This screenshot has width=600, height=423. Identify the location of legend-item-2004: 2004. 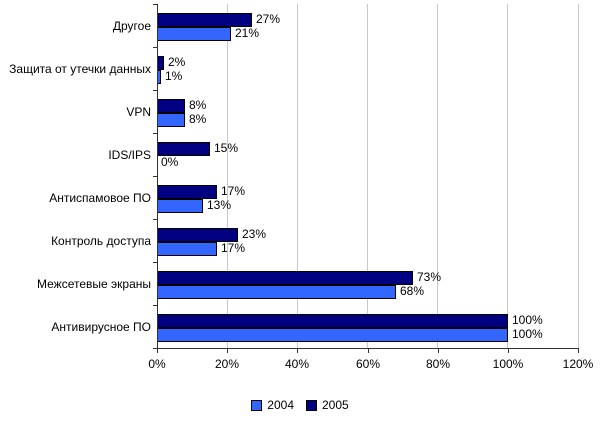
(272, 405).